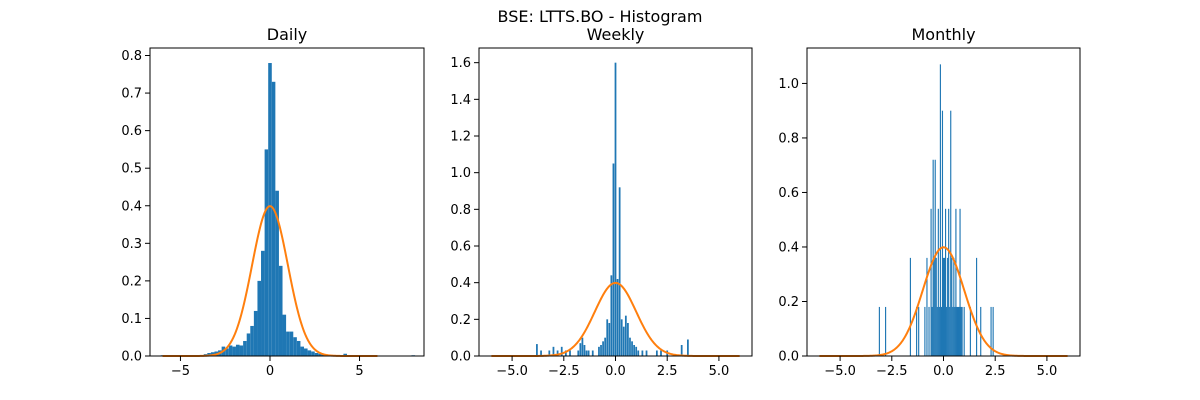  I want to click on y-tick-label: 0.4, so click(131, 206).